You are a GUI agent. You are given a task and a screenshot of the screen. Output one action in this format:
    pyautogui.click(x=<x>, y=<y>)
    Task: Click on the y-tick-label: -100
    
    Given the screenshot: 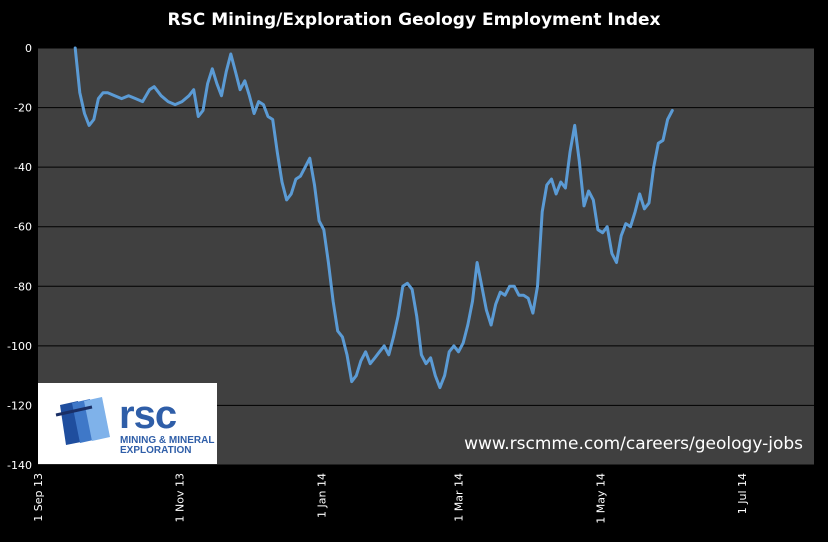 What is the action you would take?
    pyautogui.click(x=19, y=346)
    